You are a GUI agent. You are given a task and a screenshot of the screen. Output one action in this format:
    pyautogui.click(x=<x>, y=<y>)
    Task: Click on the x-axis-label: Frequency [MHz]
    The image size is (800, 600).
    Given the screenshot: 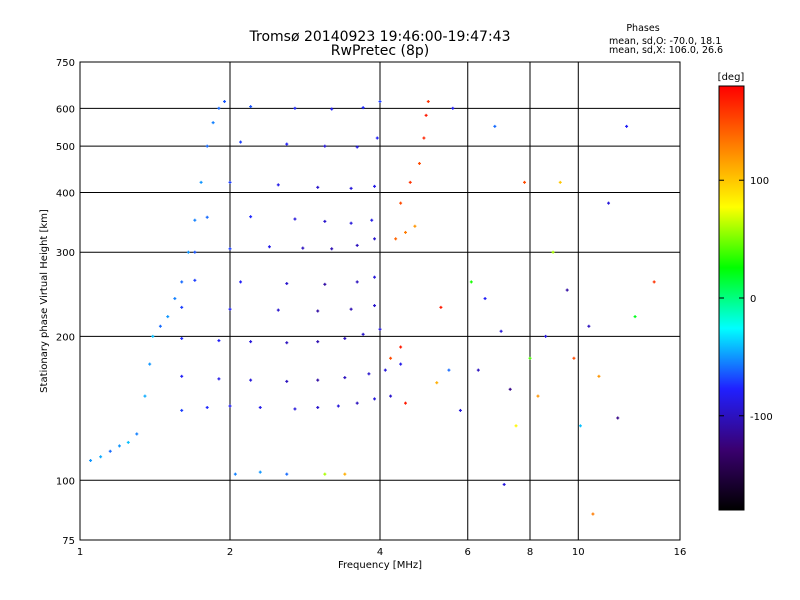 What is the action you would take?
    pyautogui.click(x=380, y=565)
    